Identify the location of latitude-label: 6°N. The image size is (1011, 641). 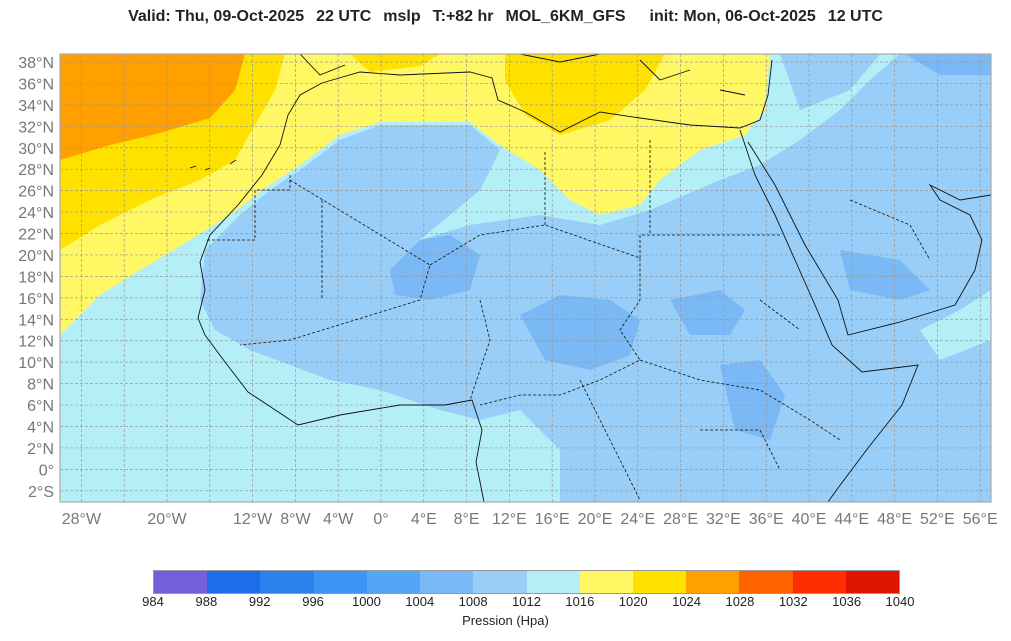
(40, 406).